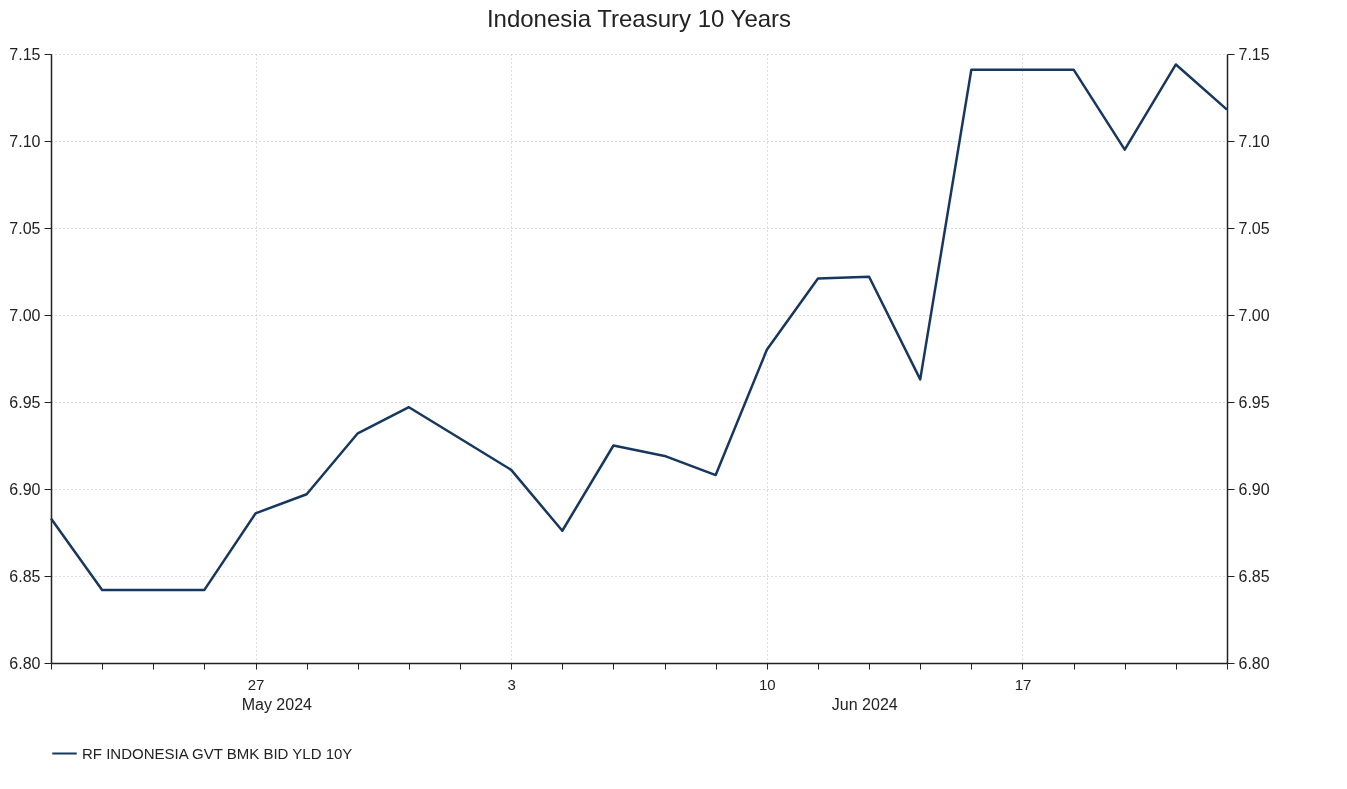 This screenshot has height=789, width=1347. Describe the element at coordinates (1254, 576) in the screenshot. I see `y2-tick-label: 6.85` at that location.